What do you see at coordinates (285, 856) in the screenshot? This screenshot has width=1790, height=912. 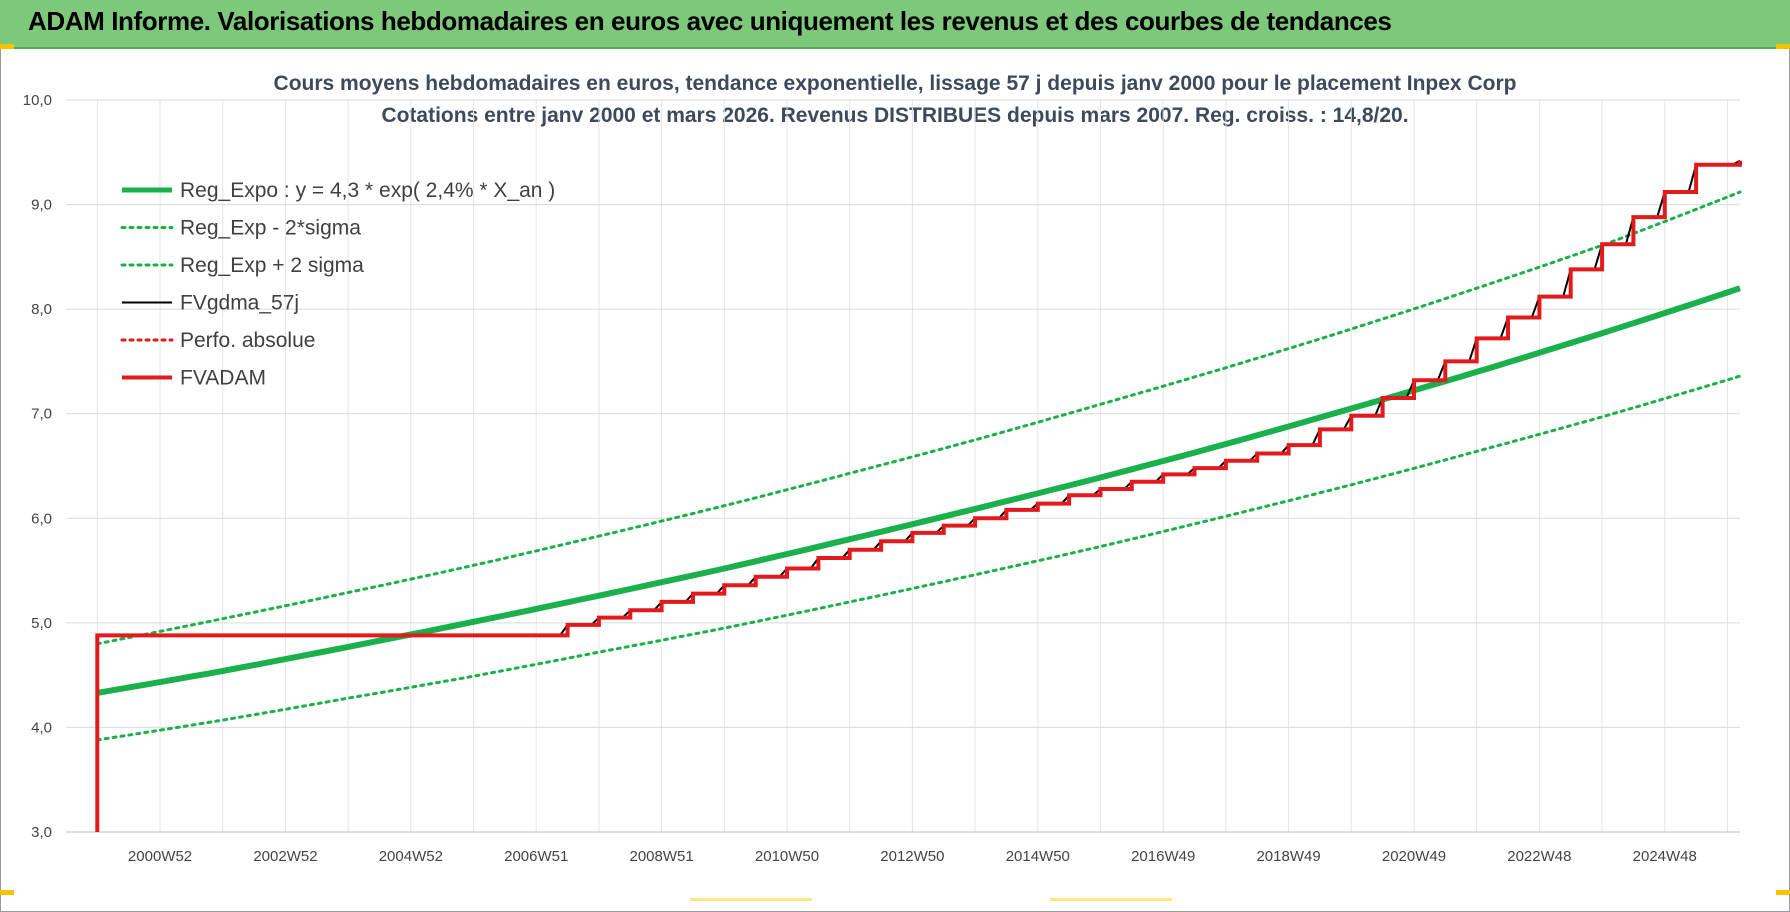 I see `x-tick-label: 2002W52` at bounding box center [285, 856].